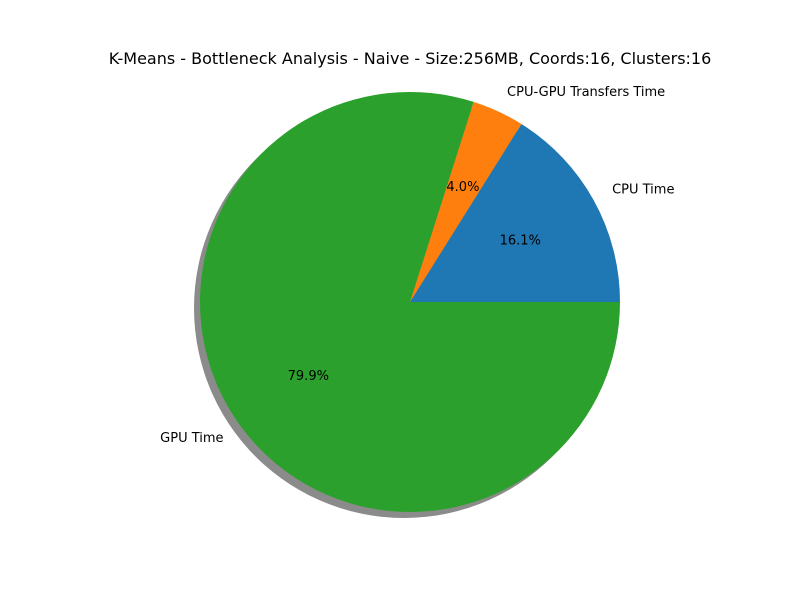 This screenshot has height=600, width=800. What do you see at coordinates (466, 202) in the screenshot?
I see `pie-slice-cpu-gpu-transfers-time` at bounding box center [466, 202].